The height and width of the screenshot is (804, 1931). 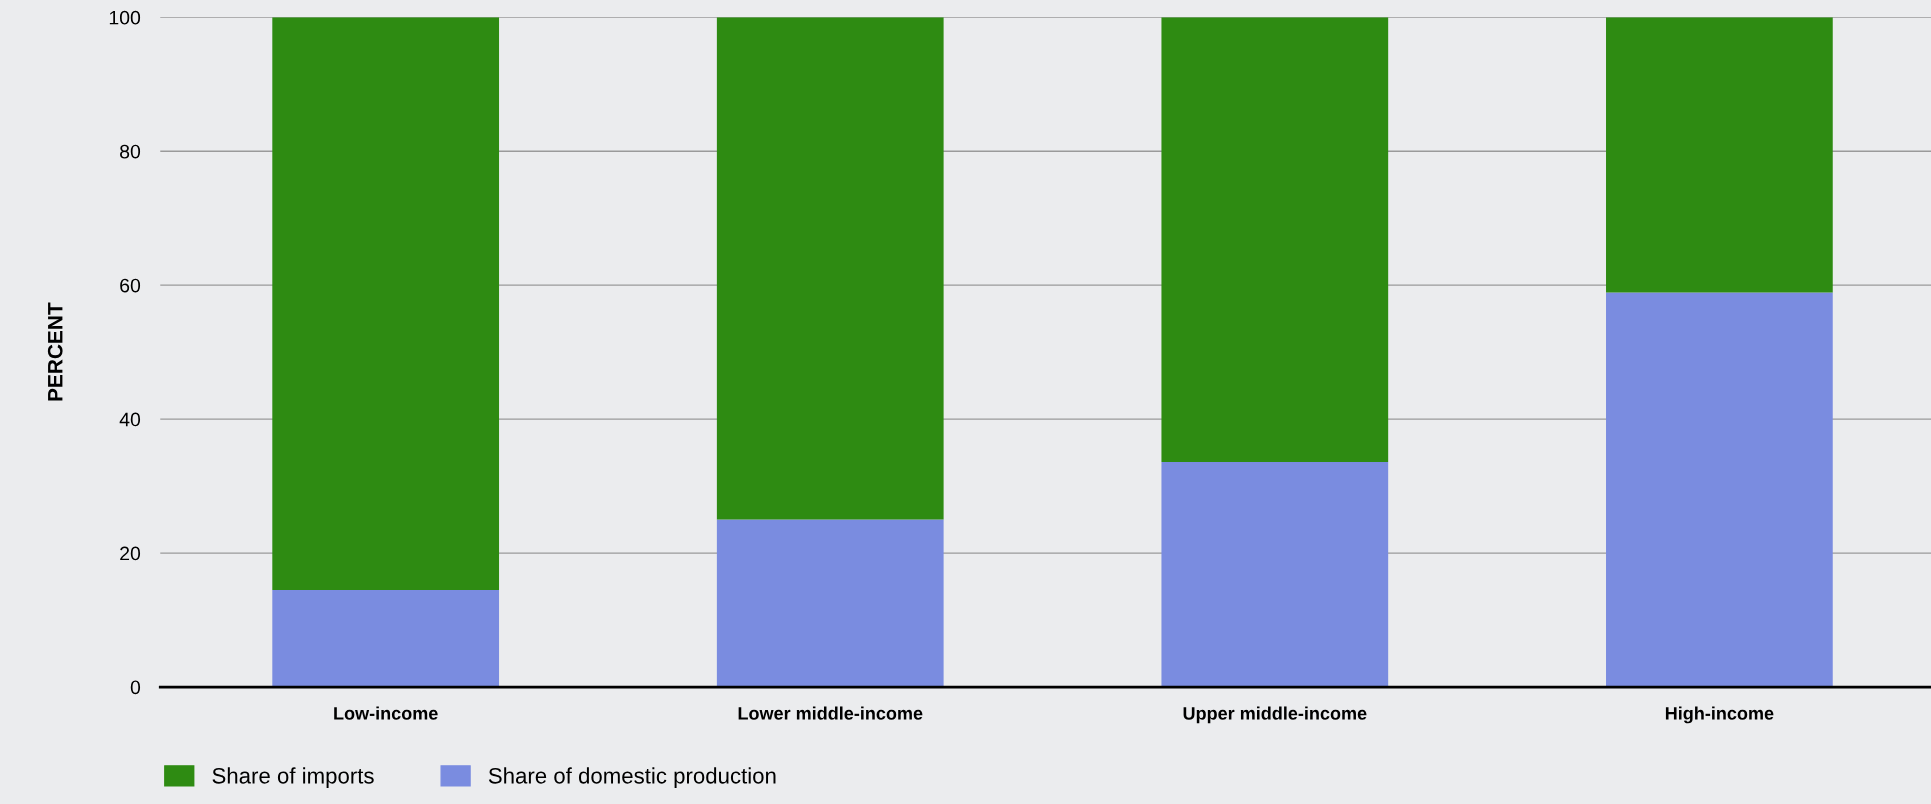 What do you see at coordinates (135, 687) in the screenshot?
I see `y-tick-label: 0` at bounding box center [135, 687].